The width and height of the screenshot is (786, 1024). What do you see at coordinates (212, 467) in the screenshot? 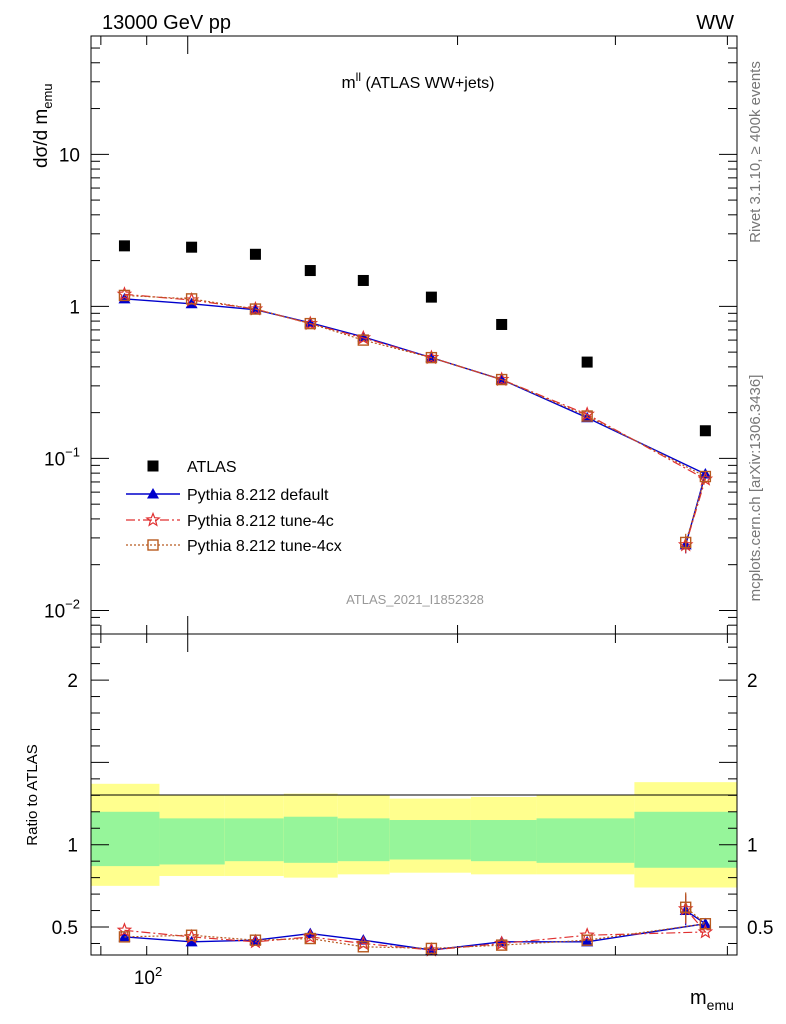
I see `legend-label: ATLAS` at bounding box center [212, 467].